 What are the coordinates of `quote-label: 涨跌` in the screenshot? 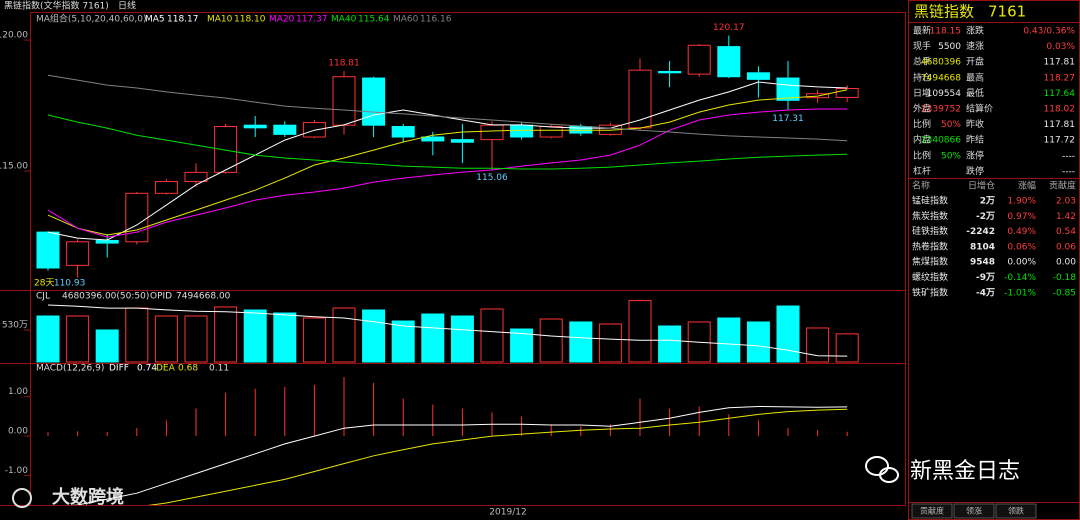 It's located at (975, 31).